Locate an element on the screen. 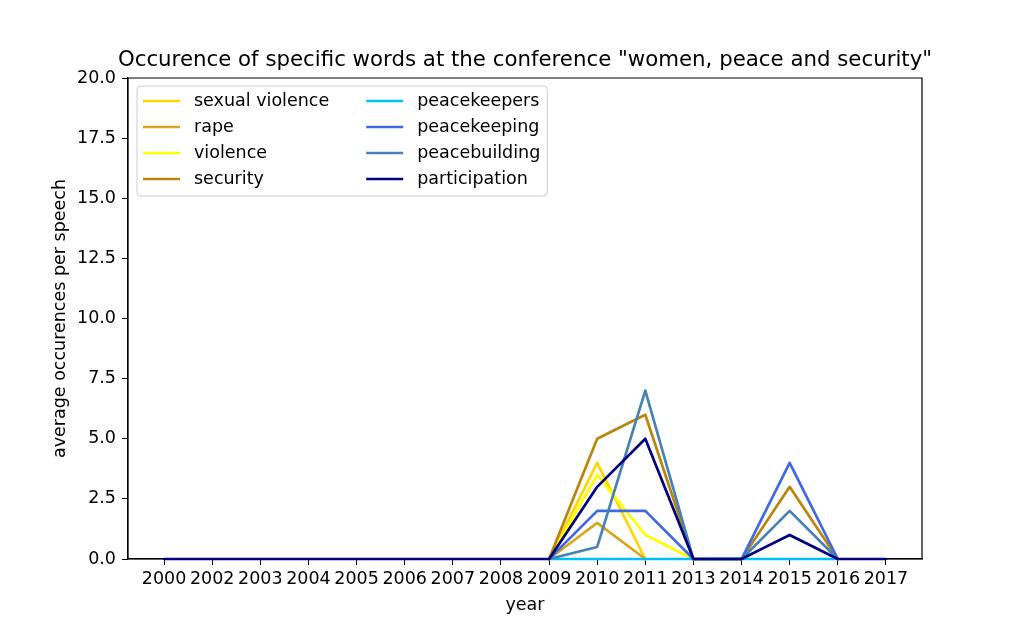 The image size is (1024, 640). x-tick-label: 2014 is located at coordinates (741, 578).